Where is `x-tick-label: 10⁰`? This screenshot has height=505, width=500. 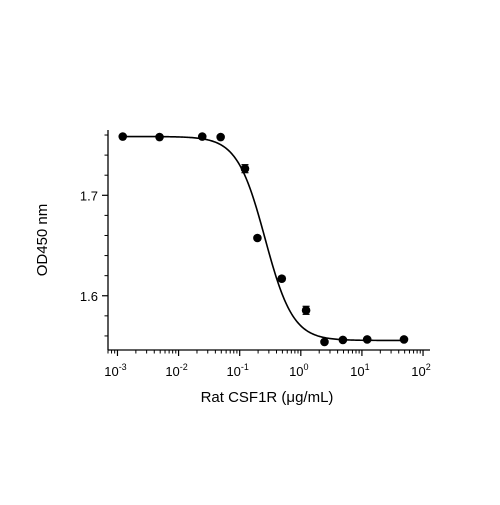 x-tick-label: 10⁰ is located at coordinates (298, 370).